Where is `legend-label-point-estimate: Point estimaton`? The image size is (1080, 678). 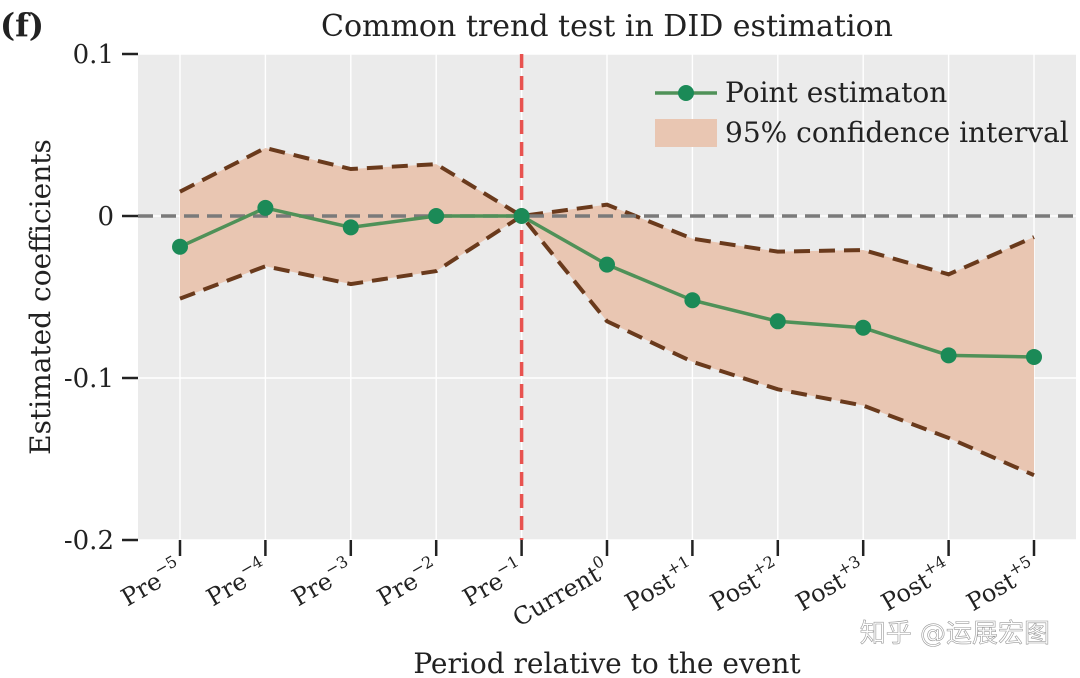 legend-label-point-estimate: Point estimaton is located at coordinates (836, 92).